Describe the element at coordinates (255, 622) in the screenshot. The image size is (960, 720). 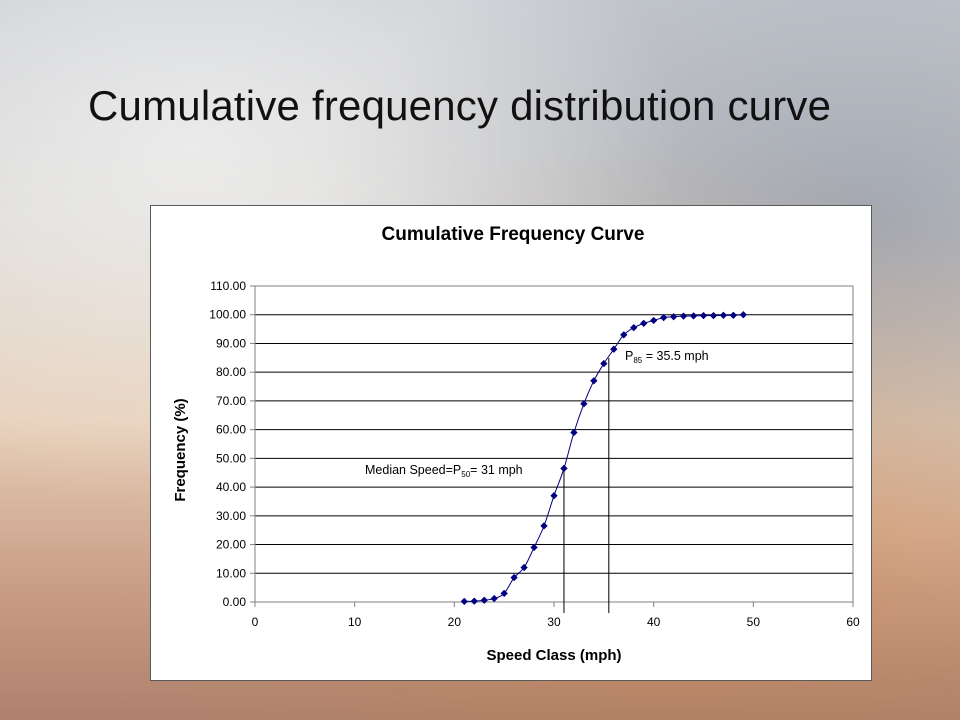
I see `x-tick-label: 0` at that location.